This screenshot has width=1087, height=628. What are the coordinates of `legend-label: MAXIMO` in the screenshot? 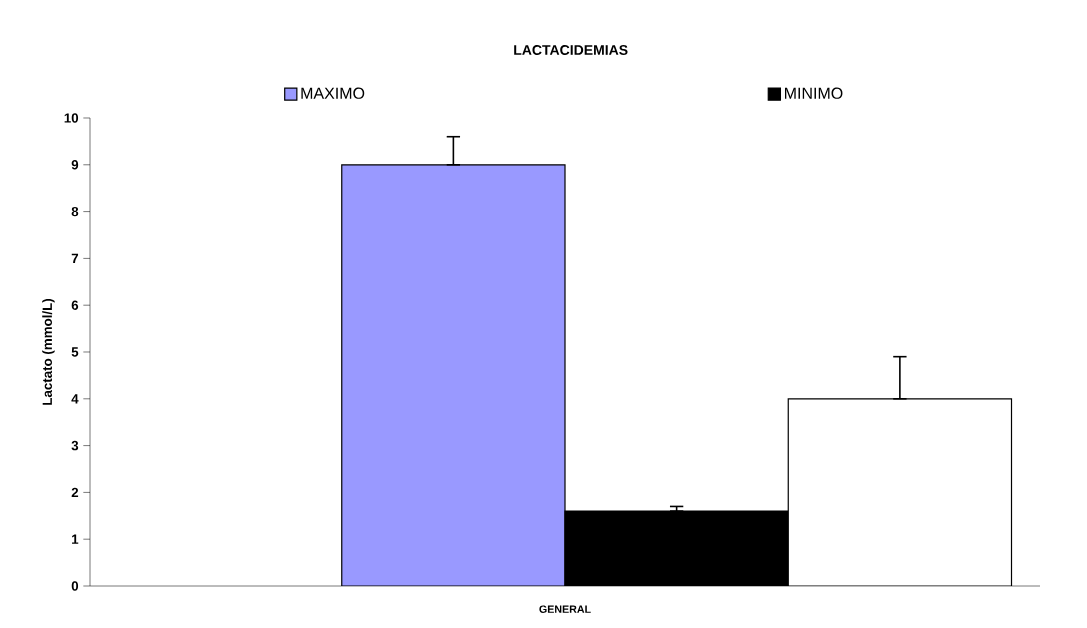 It's located at (333, 93).